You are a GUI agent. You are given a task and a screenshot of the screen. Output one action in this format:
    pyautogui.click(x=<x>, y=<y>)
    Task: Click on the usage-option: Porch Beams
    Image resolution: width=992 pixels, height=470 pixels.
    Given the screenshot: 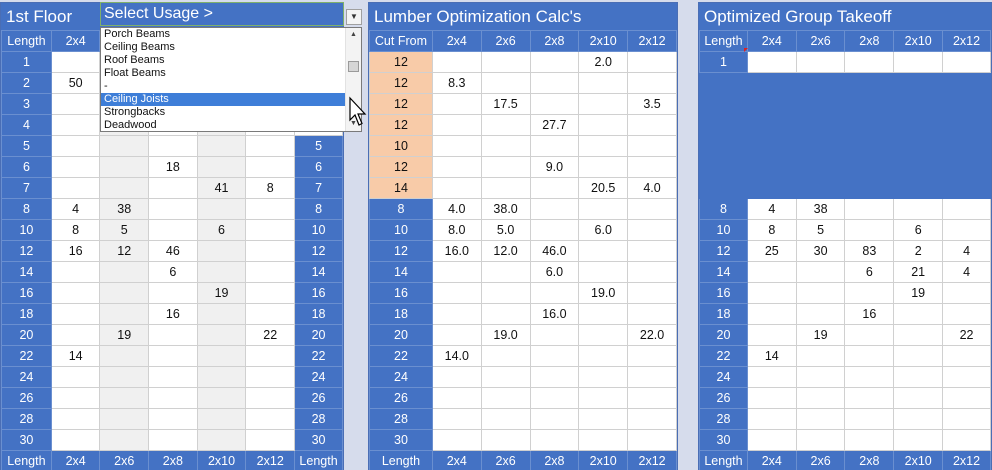 What is the action you would take?
    pyautogui.click(x=137, y=34)
    